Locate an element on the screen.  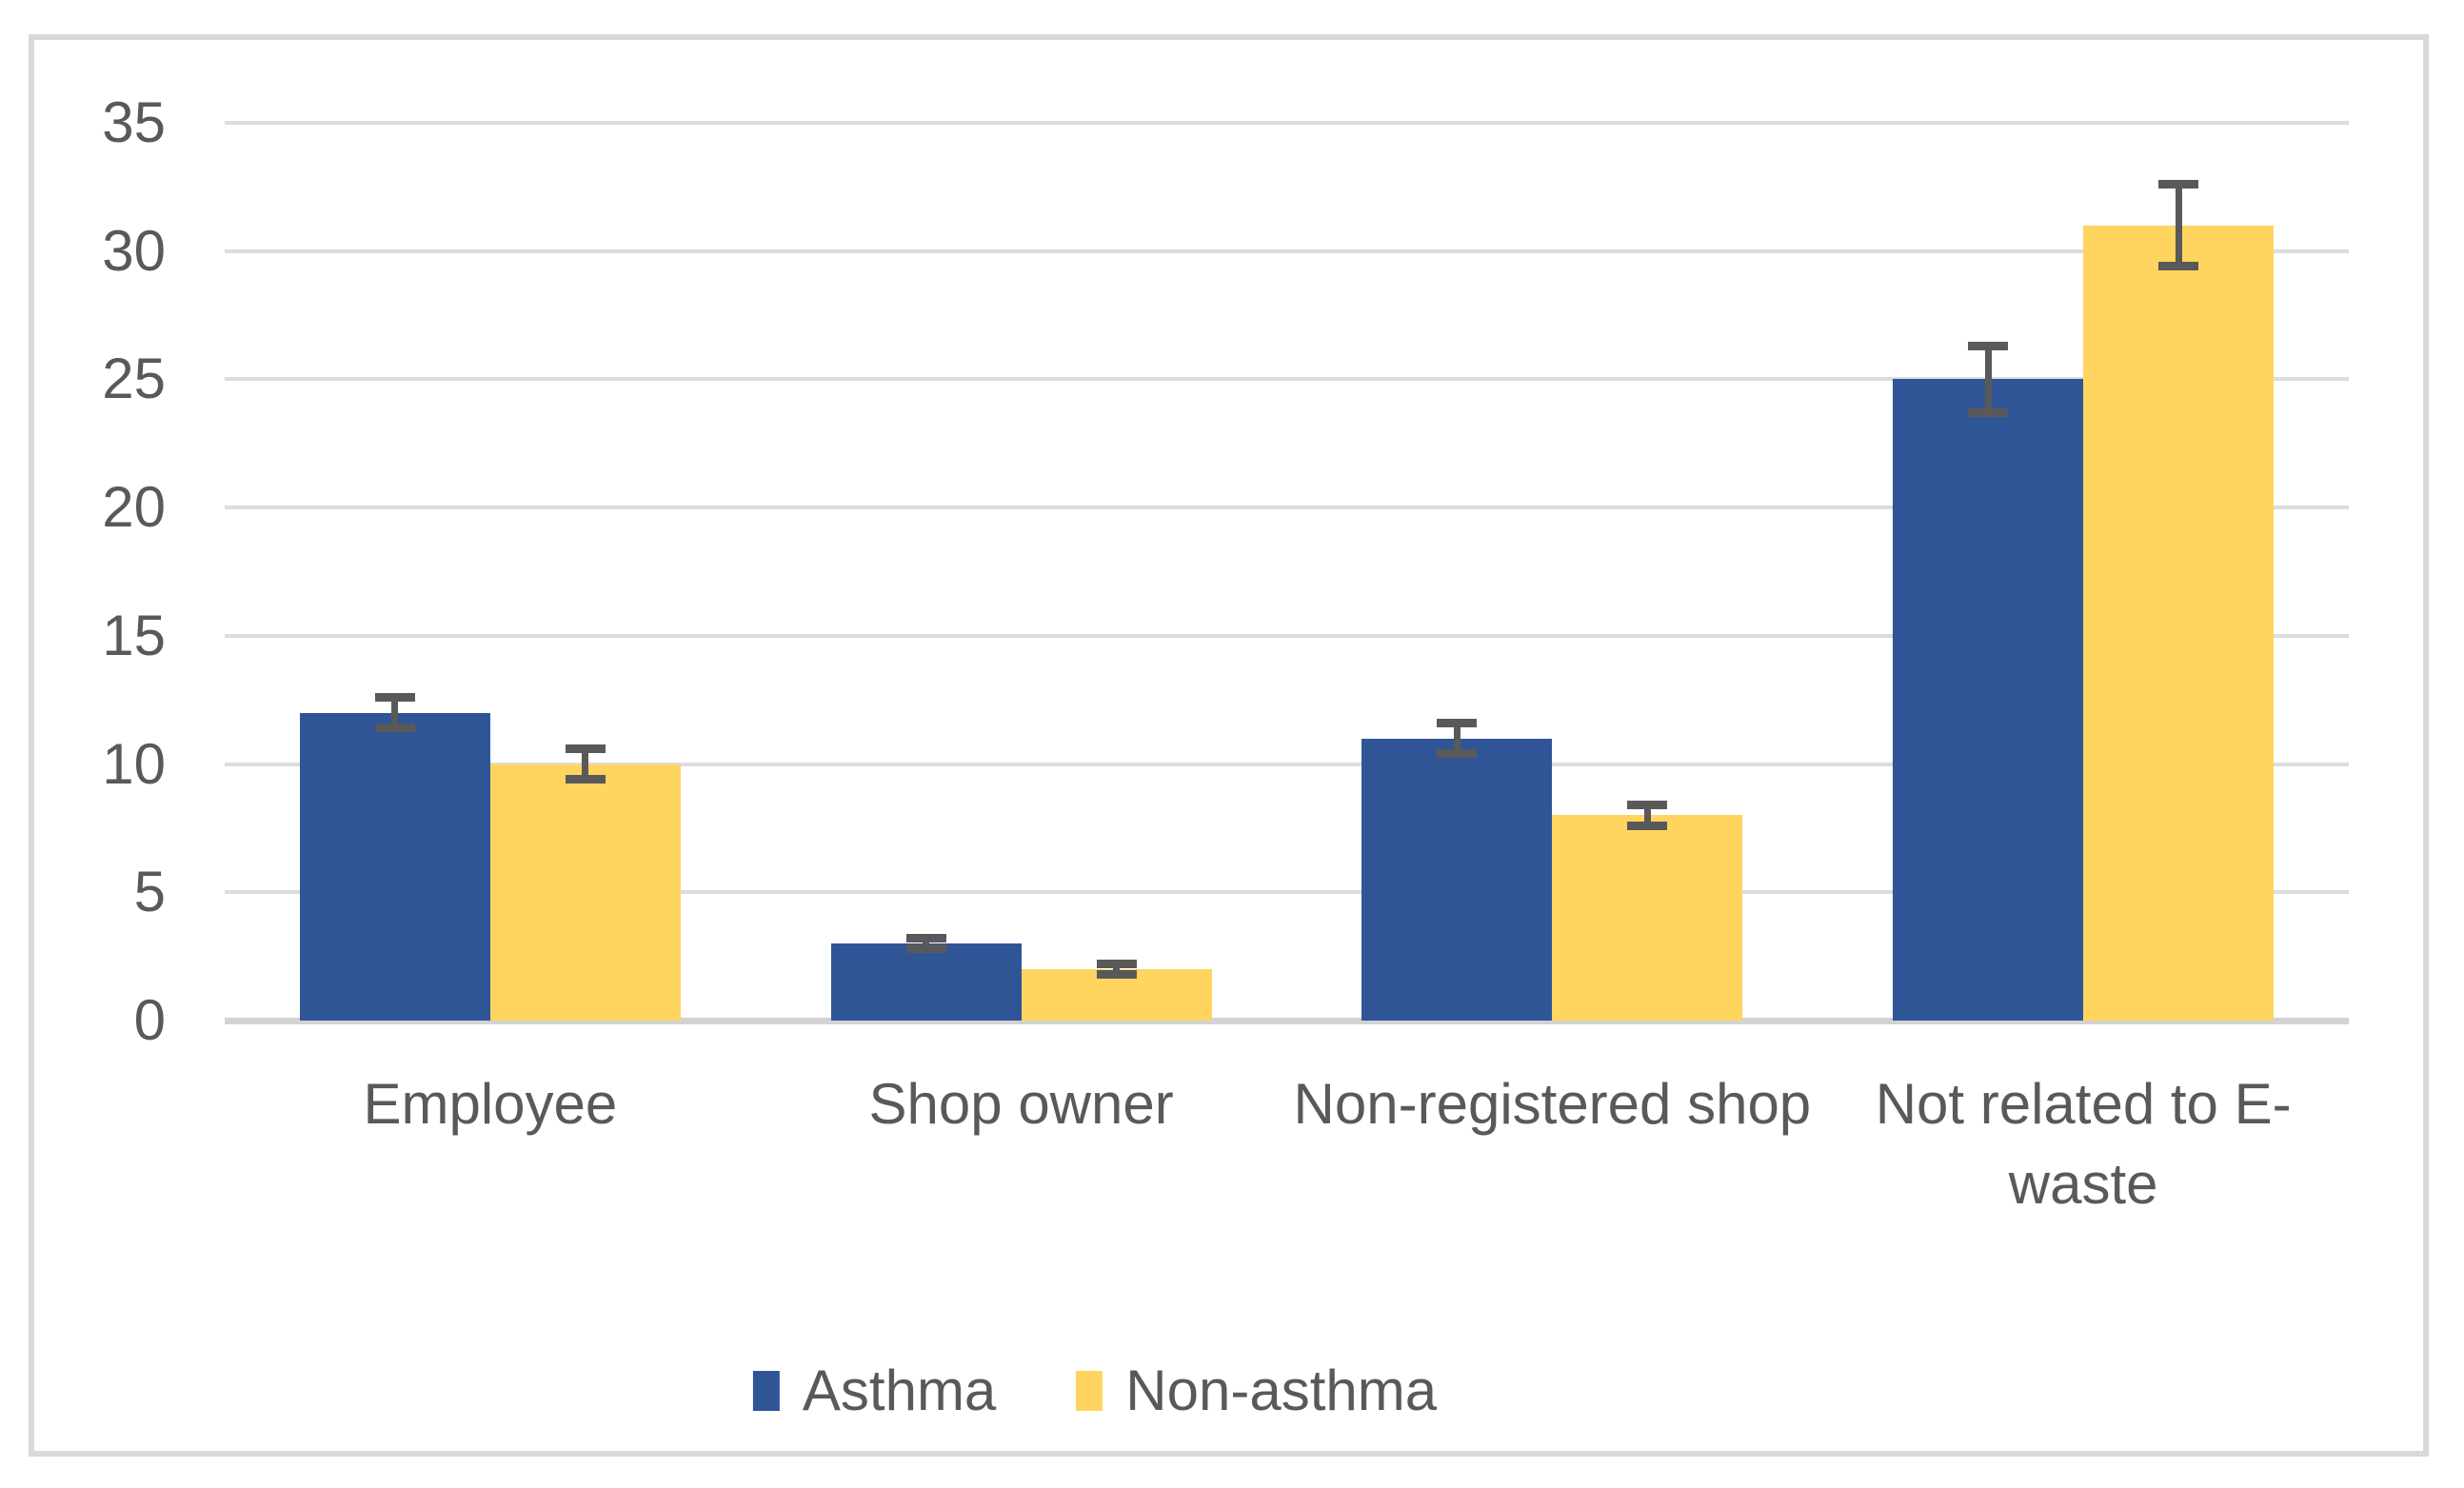
y-tick-label: 20 is located at coordinates (134, 507).